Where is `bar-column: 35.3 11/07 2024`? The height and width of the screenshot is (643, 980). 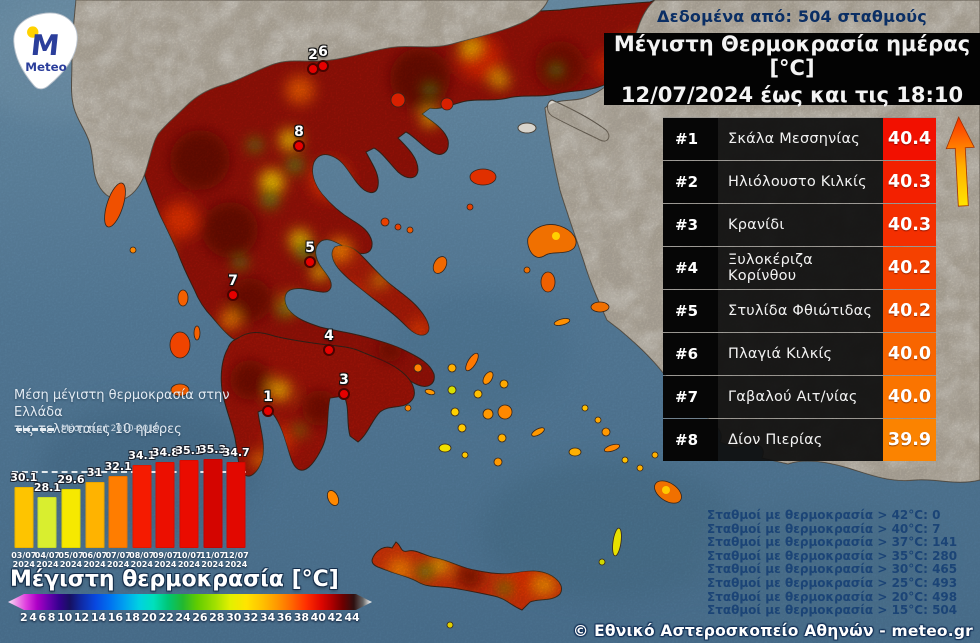
bar-column: 35.3 11/07 2024 is located at coordinates (212, 478).